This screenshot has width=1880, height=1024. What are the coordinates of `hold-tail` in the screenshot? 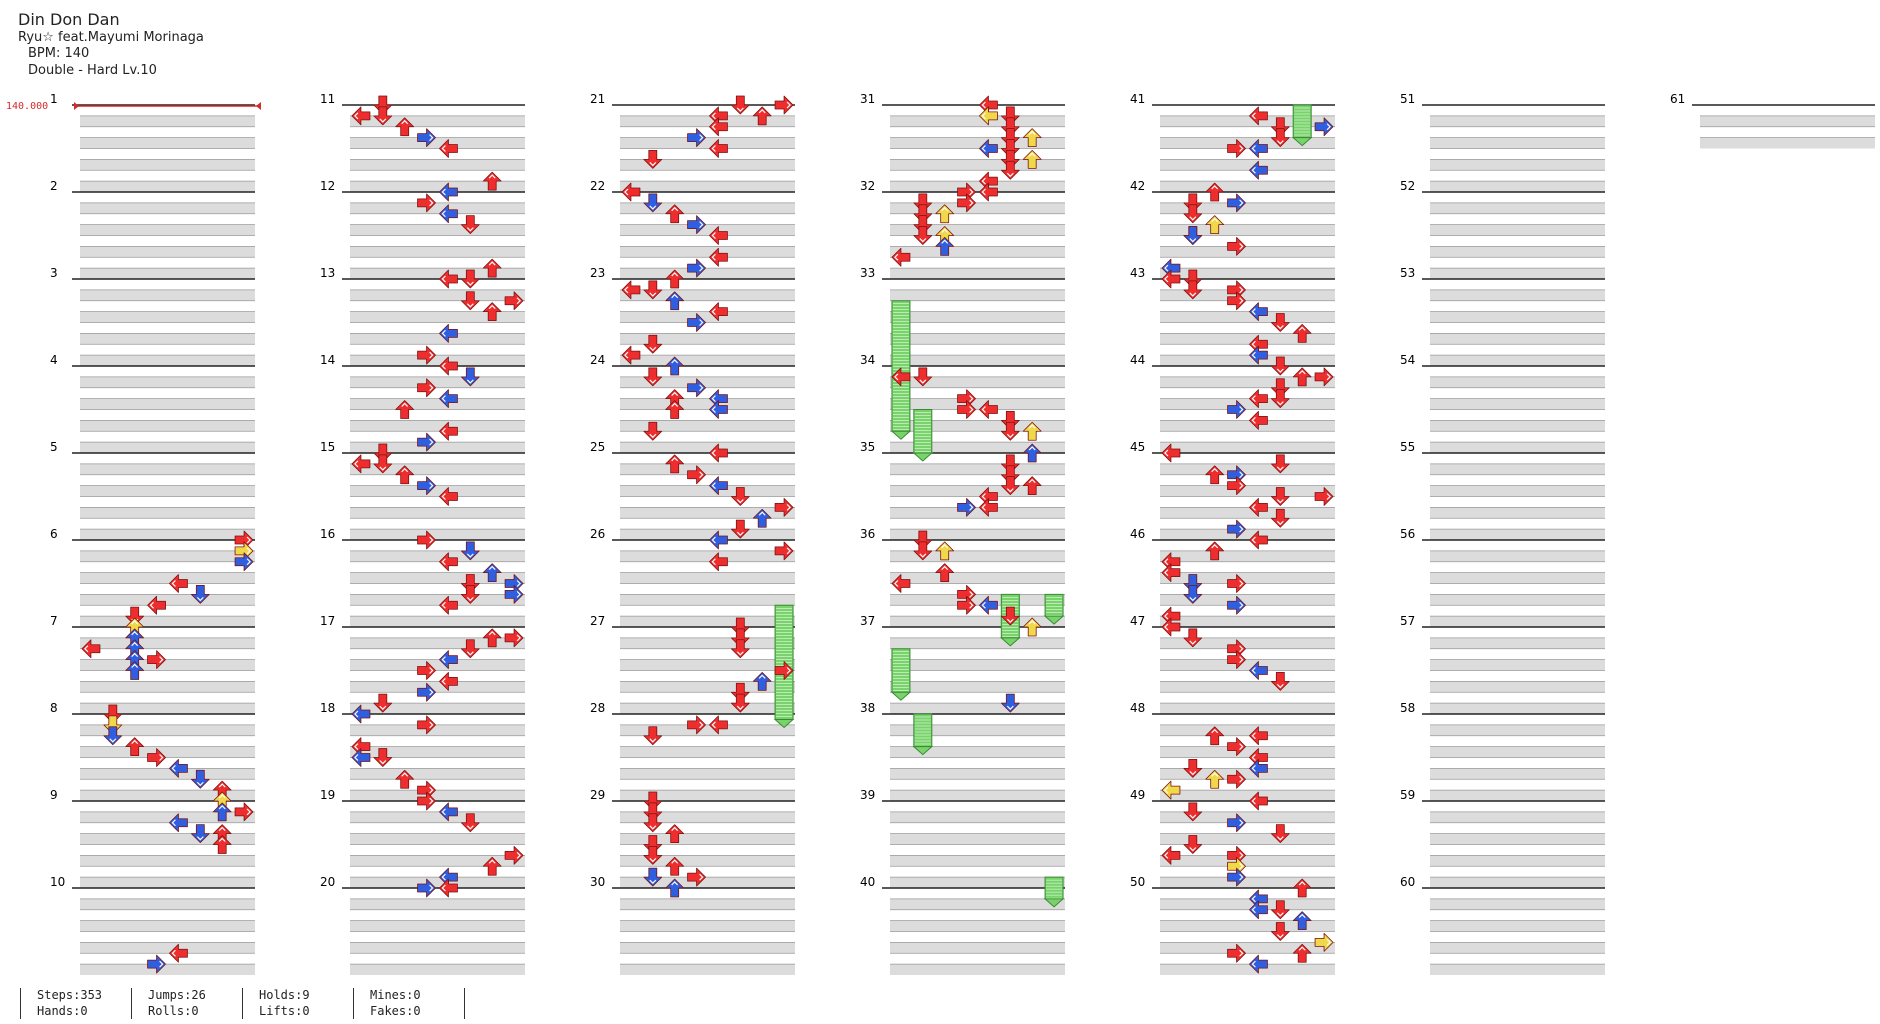 It's located at (901, 435).